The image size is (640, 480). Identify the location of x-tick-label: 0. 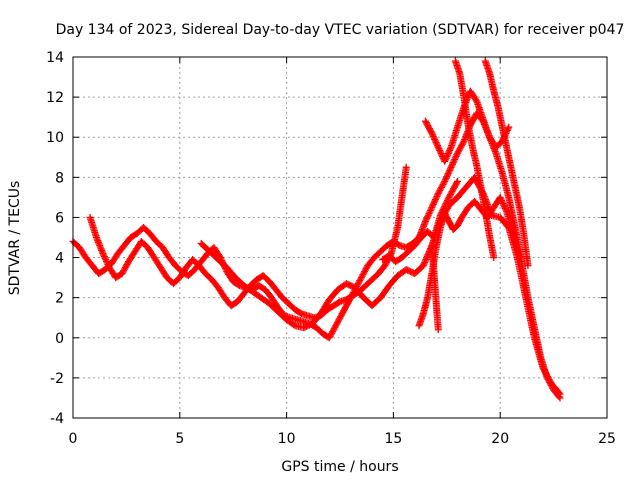
(73, 439).